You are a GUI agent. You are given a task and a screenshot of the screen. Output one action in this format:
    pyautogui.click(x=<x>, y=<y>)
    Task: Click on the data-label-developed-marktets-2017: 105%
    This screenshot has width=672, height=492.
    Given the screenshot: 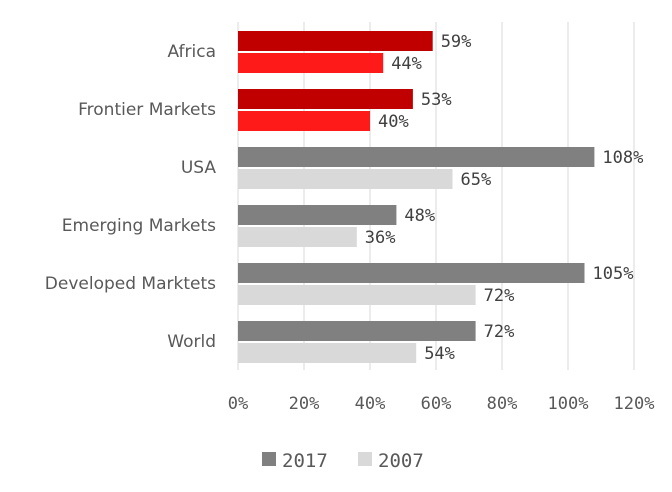 What is the action you would take?
    pyautogui.click(x=613, y=274)
    